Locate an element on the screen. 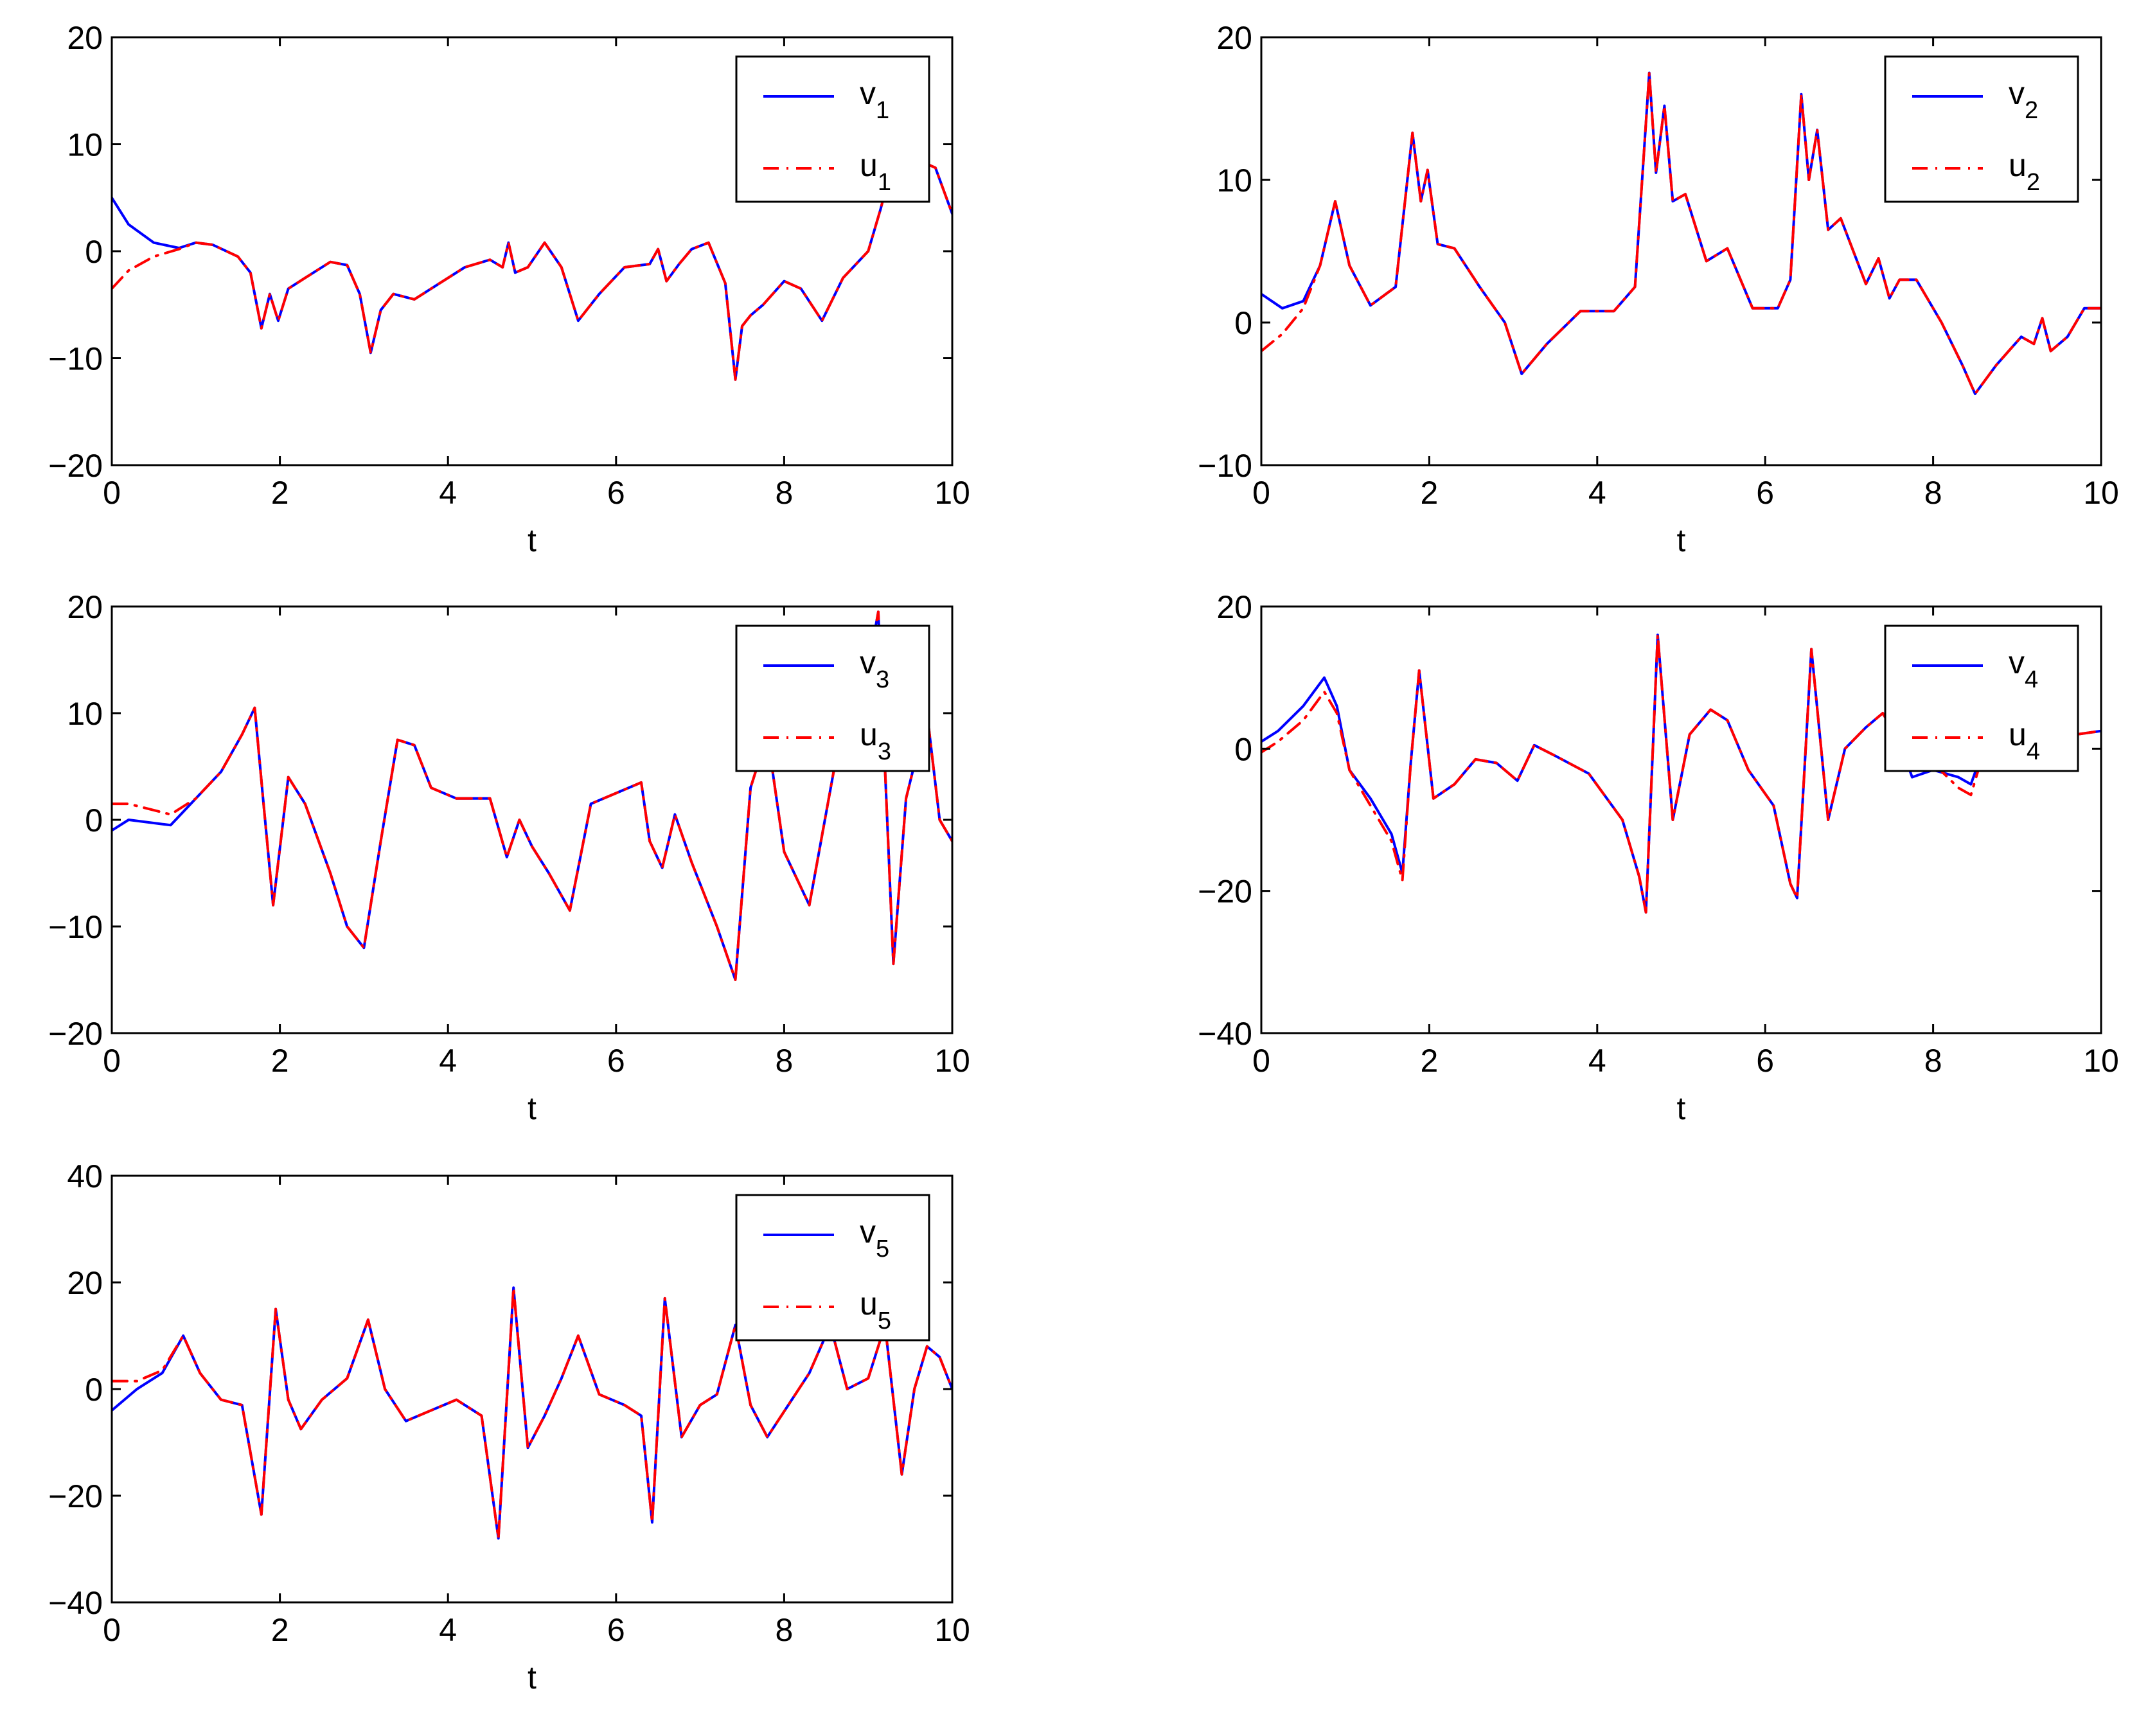 This screenshot has width=2148, height=1736. series-u3-line is located at coordinates (532, 795).